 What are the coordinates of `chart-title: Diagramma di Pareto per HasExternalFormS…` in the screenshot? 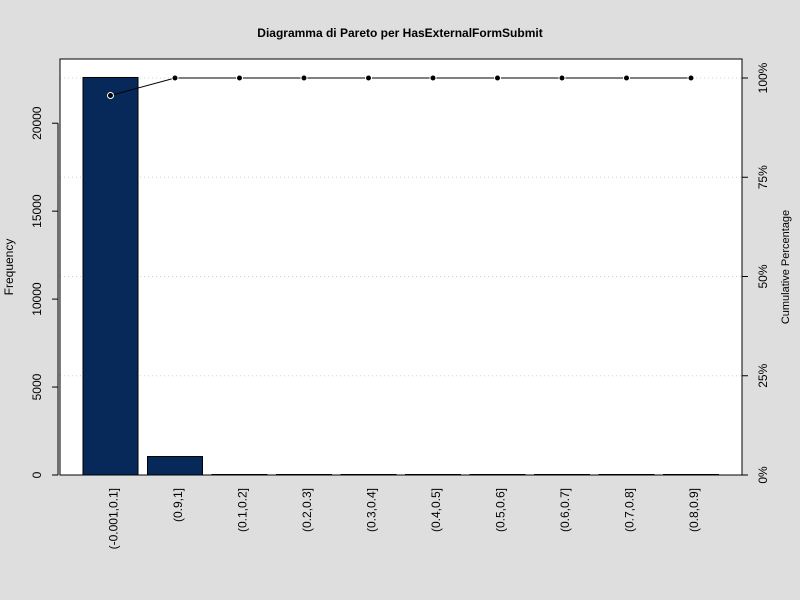 It's located at (399, 33).